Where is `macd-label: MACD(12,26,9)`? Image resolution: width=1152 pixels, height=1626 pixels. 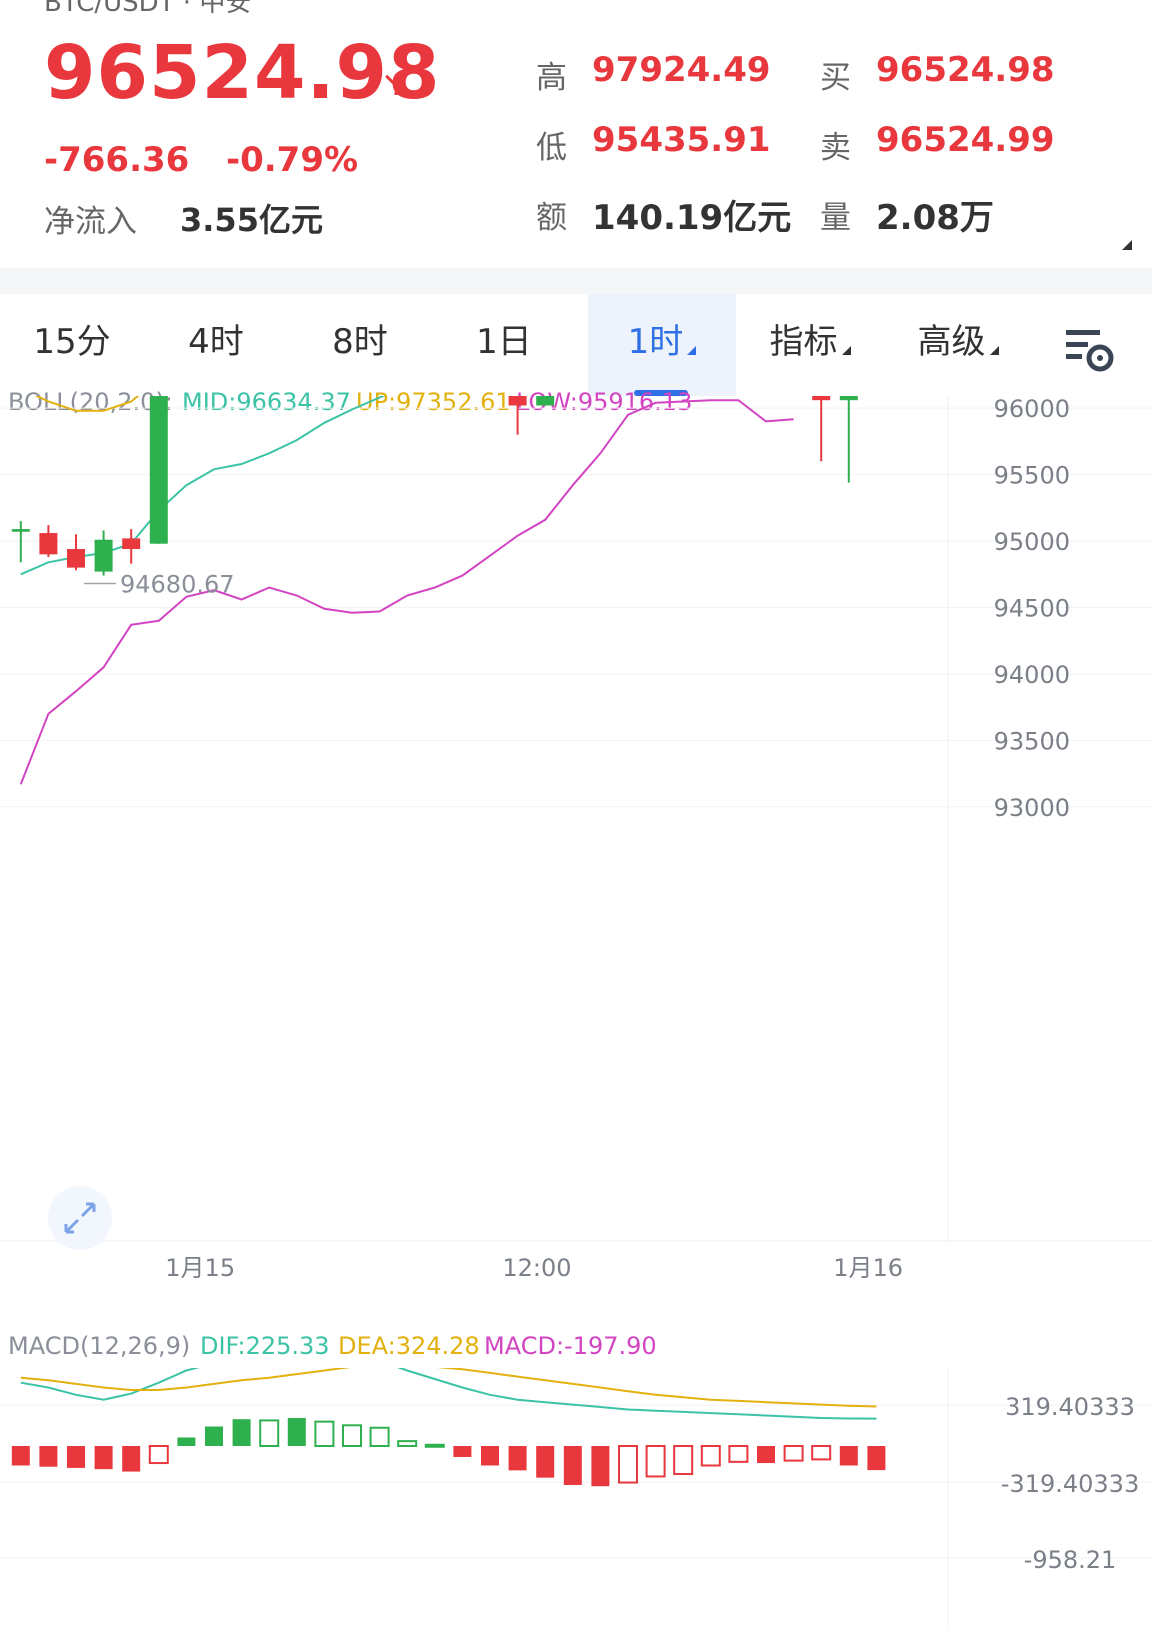 macd-label: MACD(12,26,9) is located at coordinates (99, 1346).